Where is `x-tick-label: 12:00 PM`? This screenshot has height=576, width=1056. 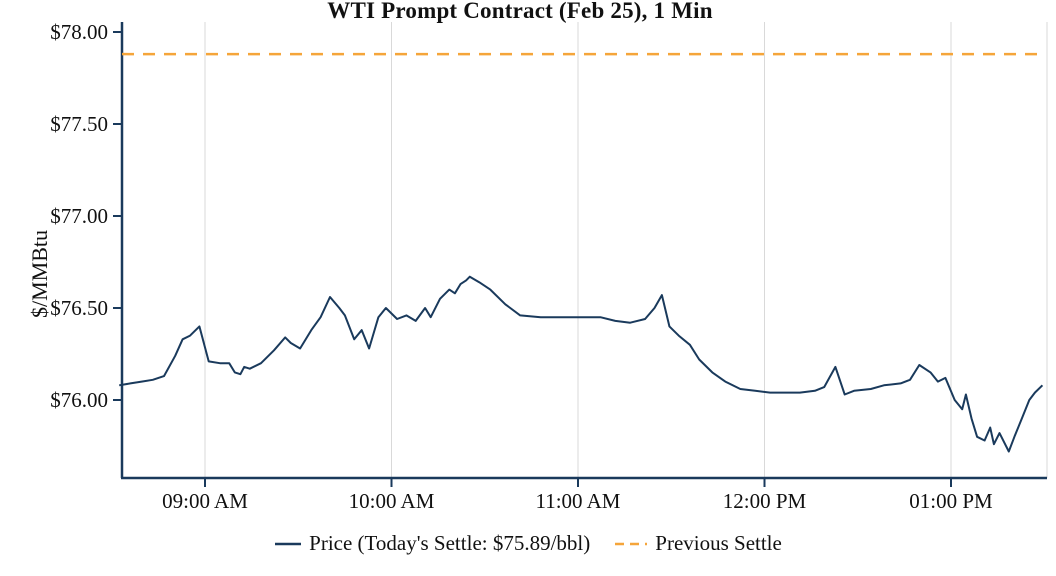
x-tick-label: 12:00 PM is located at coordinates (765, 501).